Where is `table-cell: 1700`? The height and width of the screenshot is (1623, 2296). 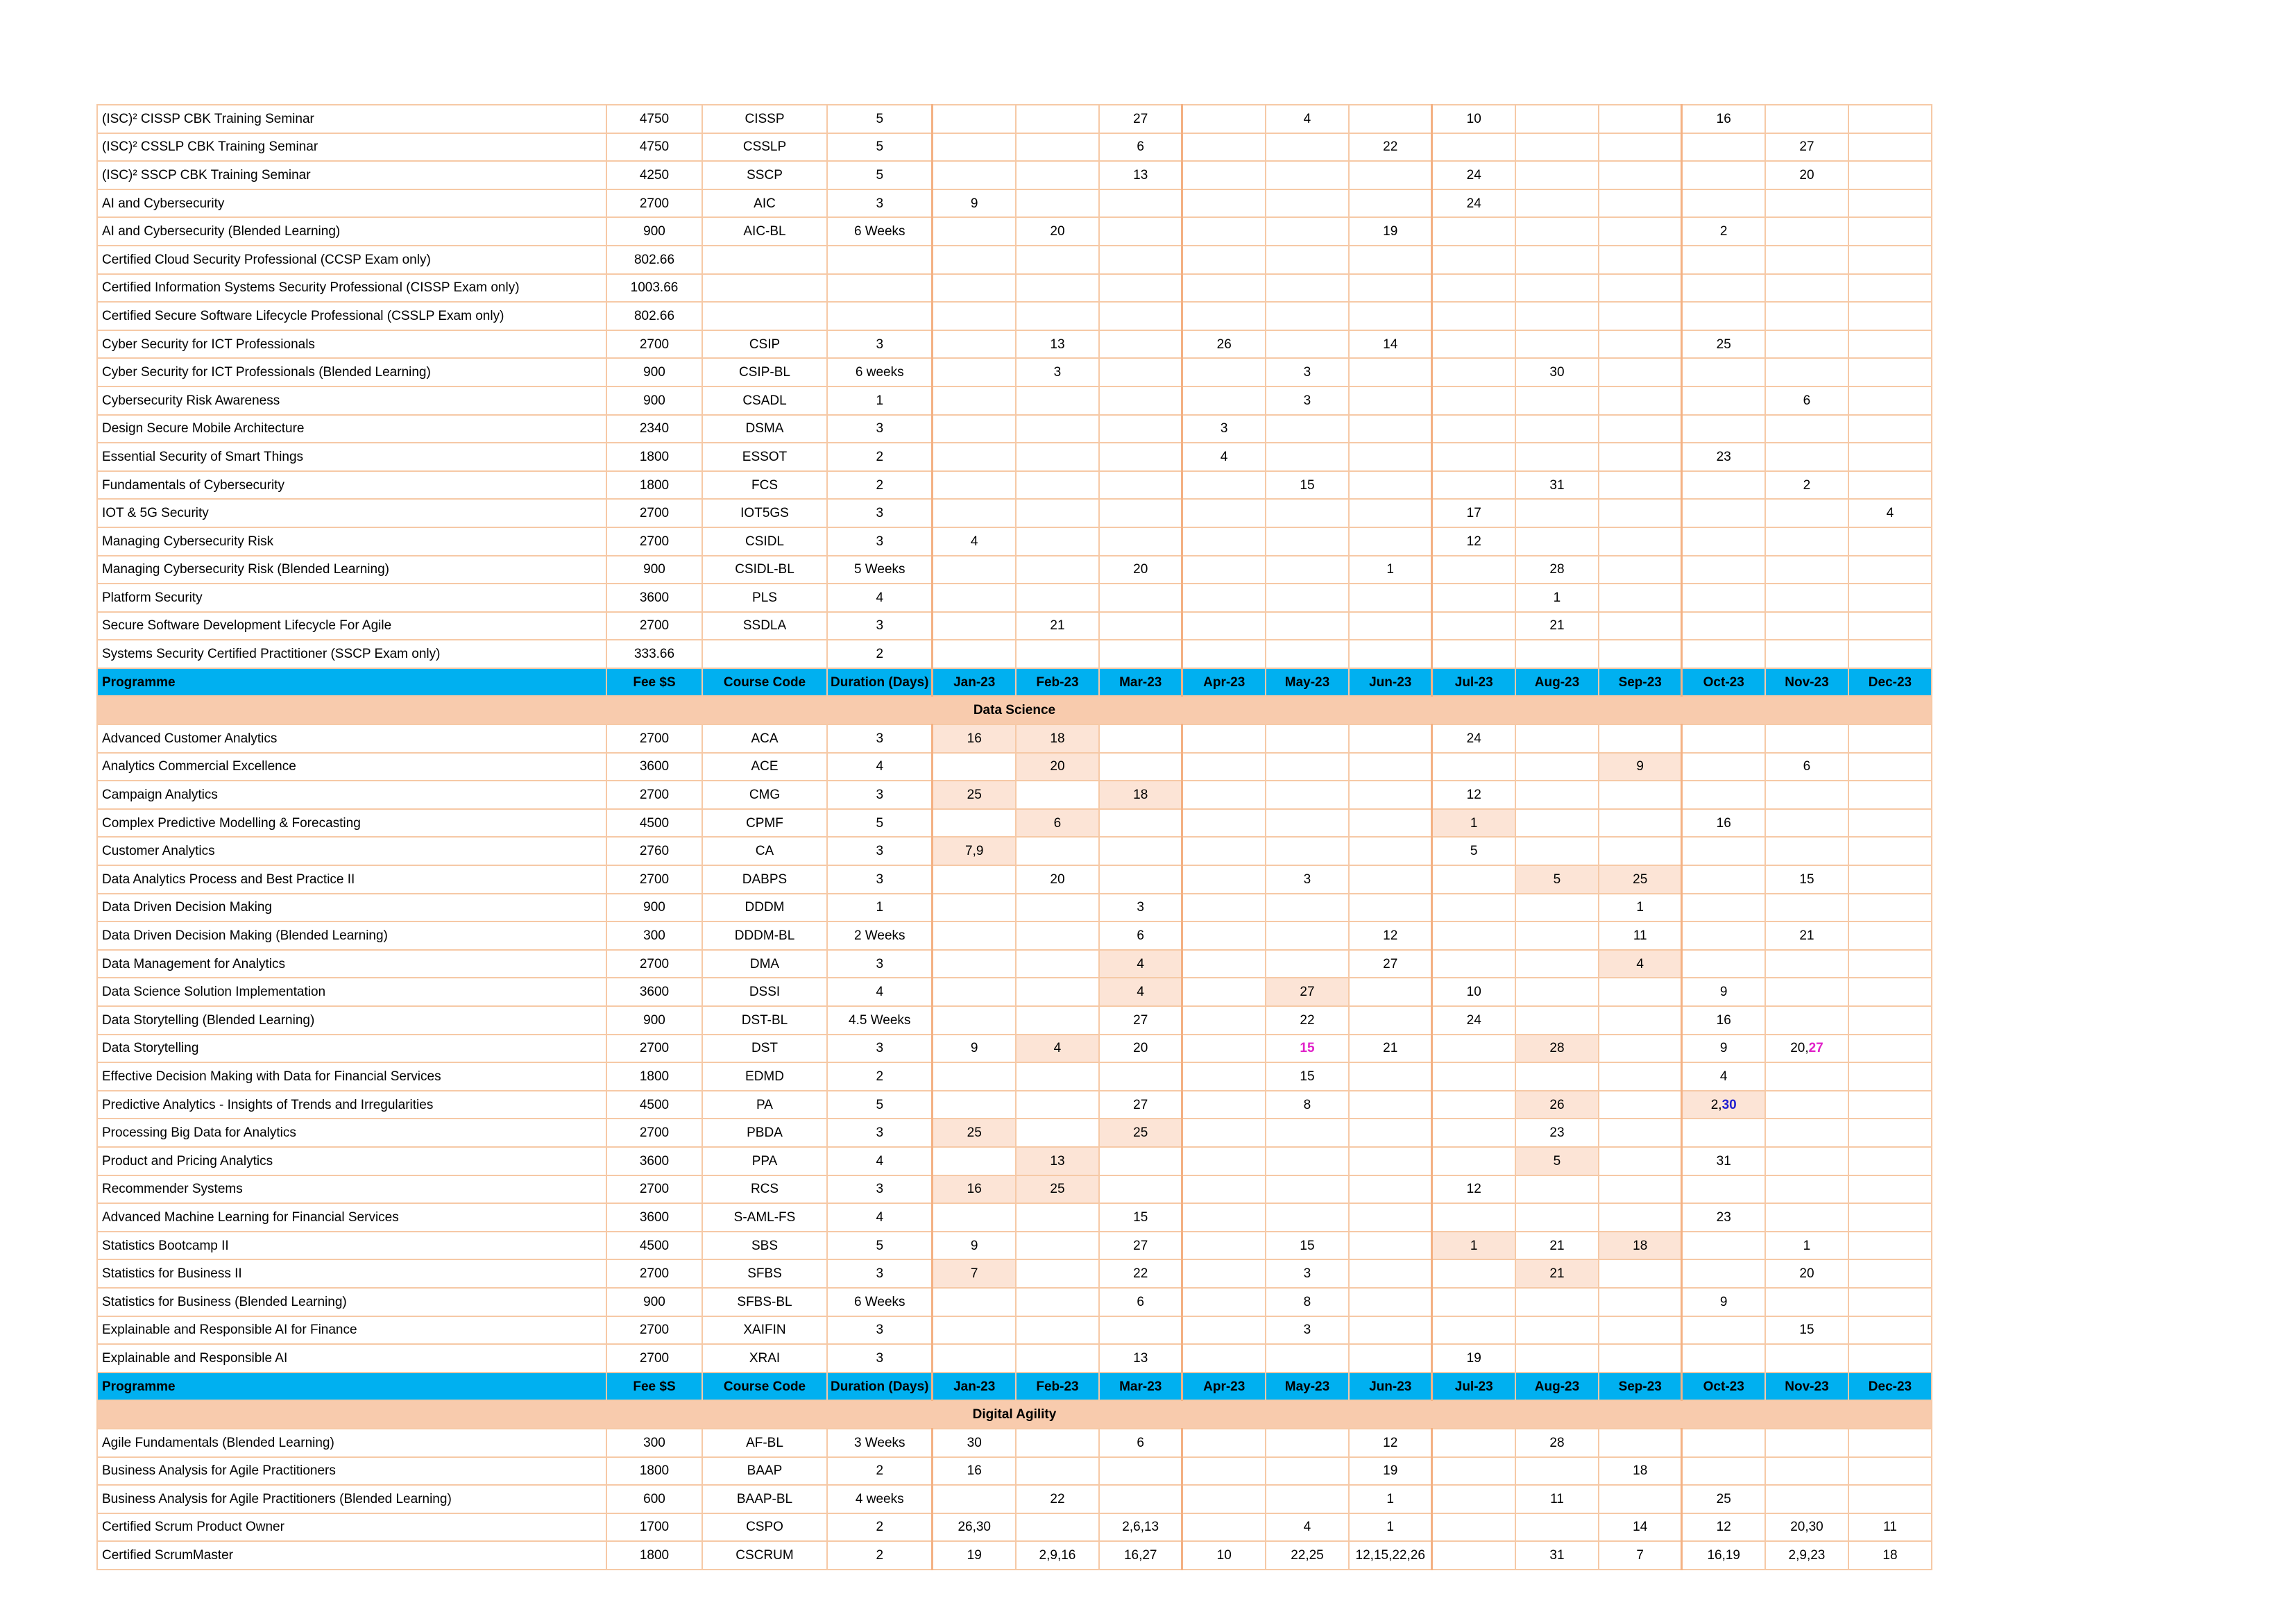
table-cell: 1700 is located at coordinates (654, 1527).